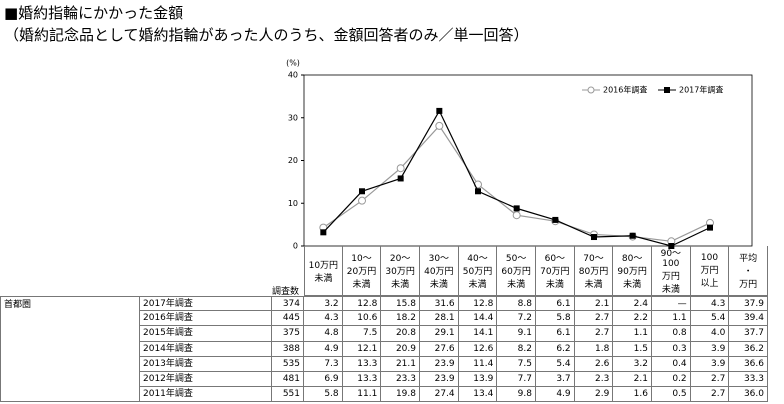 Image resolution: width=784 pixels, height=404 pixels. I want to click on value-cell: 11.4, so click(478, 364).